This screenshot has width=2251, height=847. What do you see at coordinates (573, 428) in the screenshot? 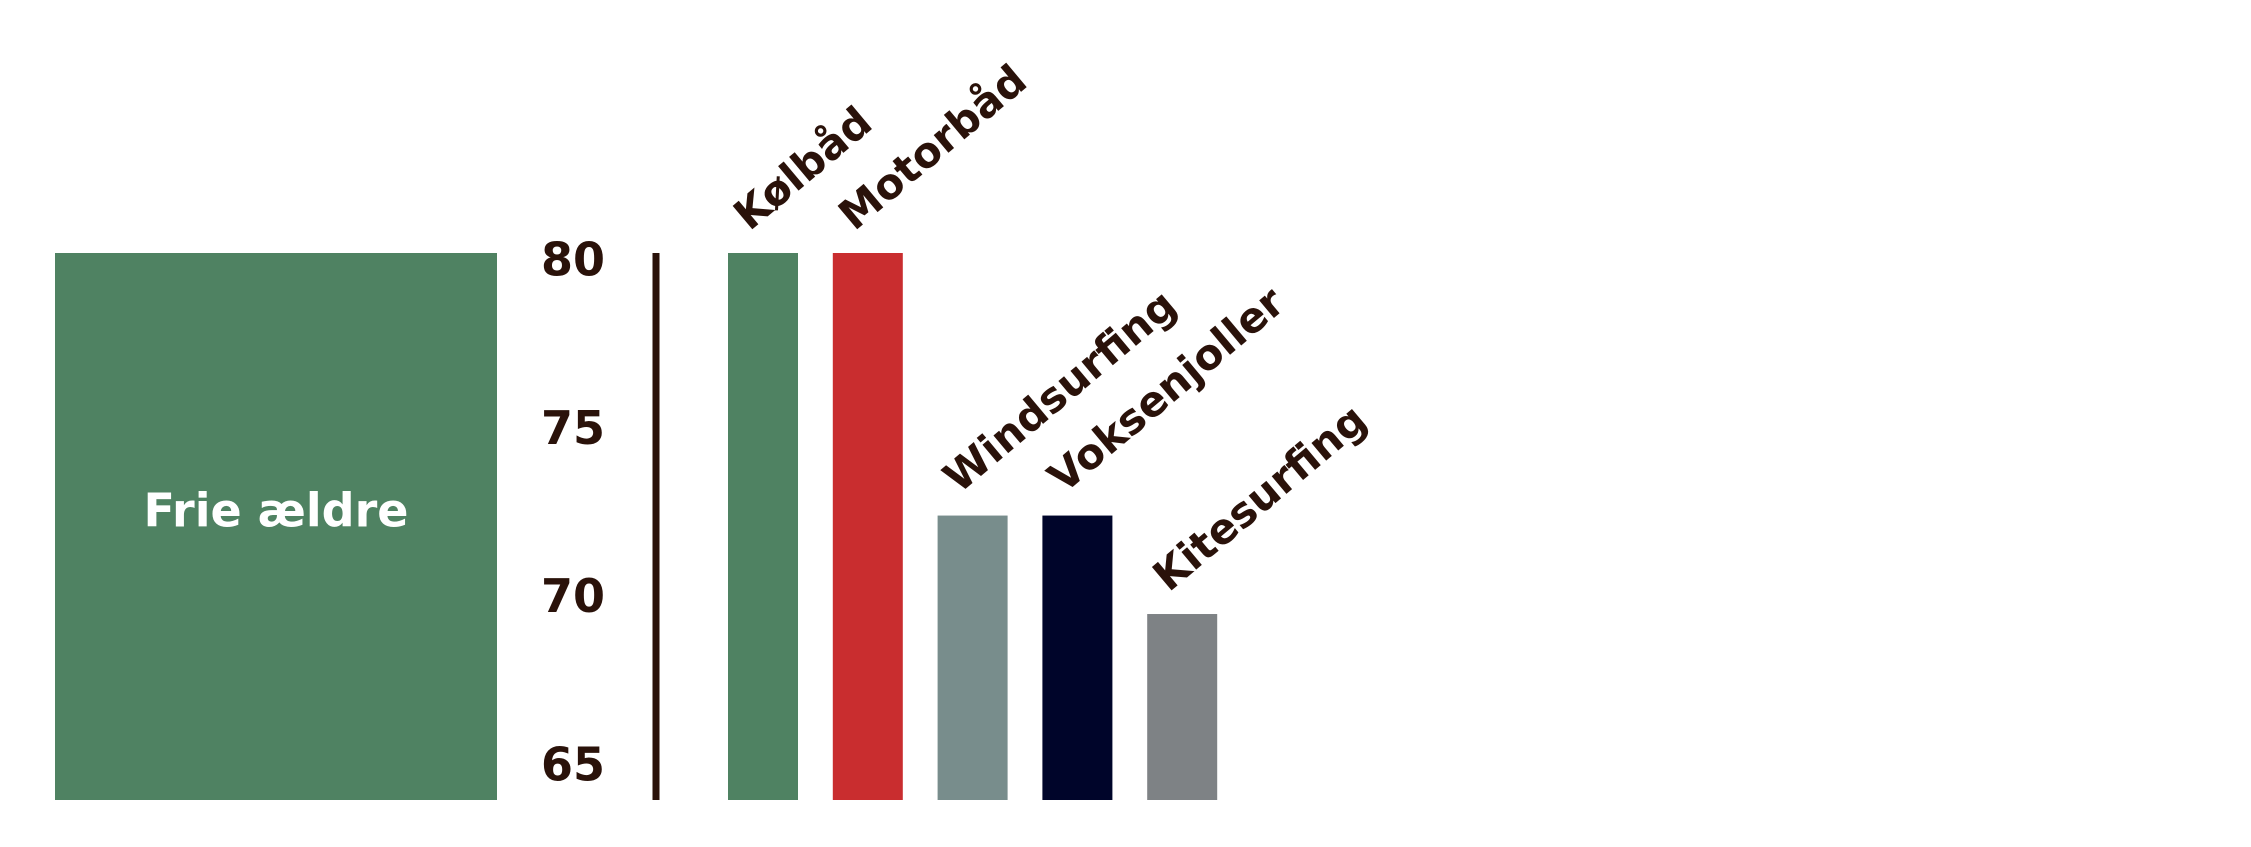
I see `y-tick-label: 75` at bounding box center [573, 428].